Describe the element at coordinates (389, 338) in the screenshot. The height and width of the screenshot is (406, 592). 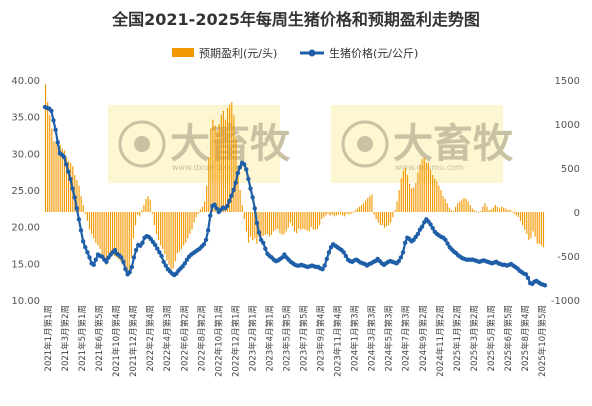
I see `x-tick-label: 2024年5月第3周` at that location.